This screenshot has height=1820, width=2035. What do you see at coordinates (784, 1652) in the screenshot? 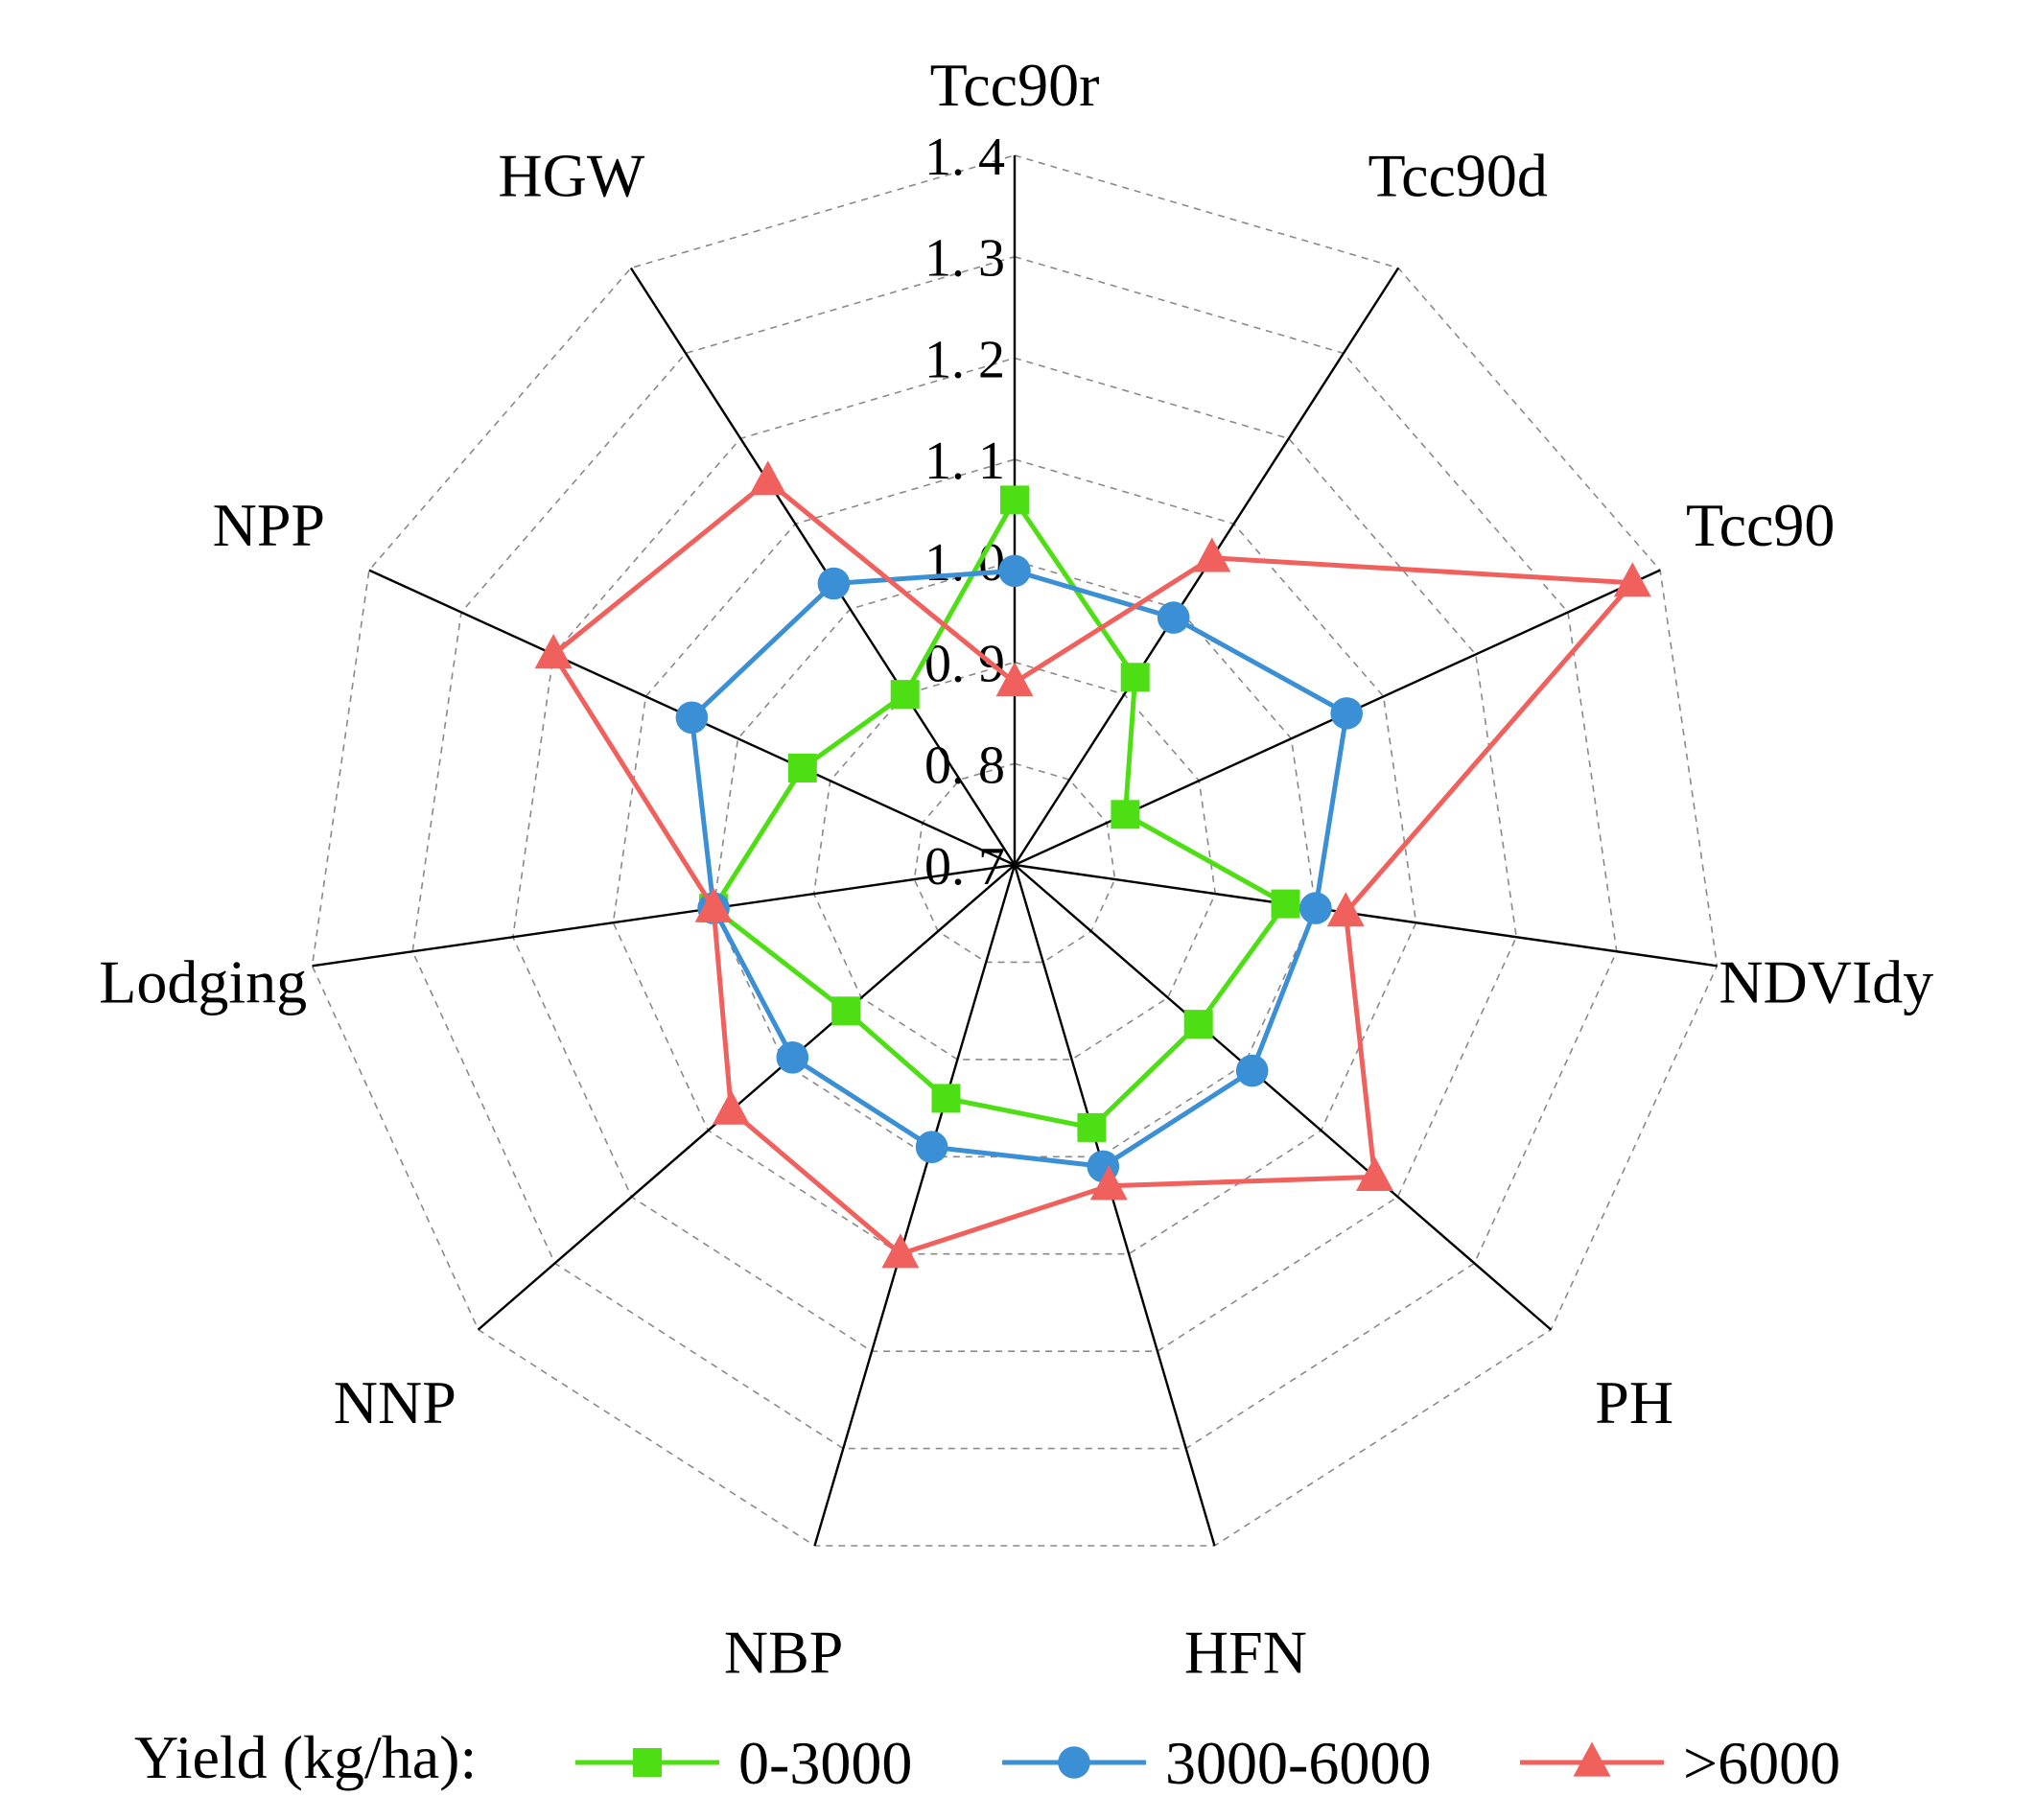
I see `axis-label-nbp: NBP` at bounding box center [784, 1652].